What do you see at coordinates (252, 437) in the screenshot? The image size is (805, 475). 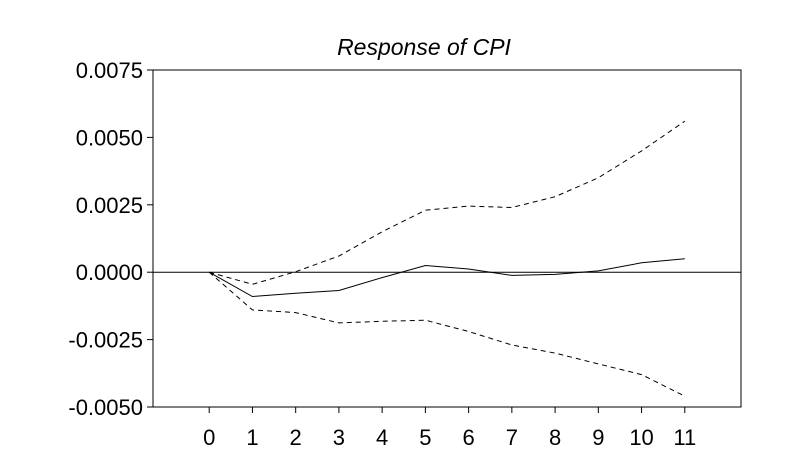 I see `x-tick-label: 1` at bounding box center [252, 437].